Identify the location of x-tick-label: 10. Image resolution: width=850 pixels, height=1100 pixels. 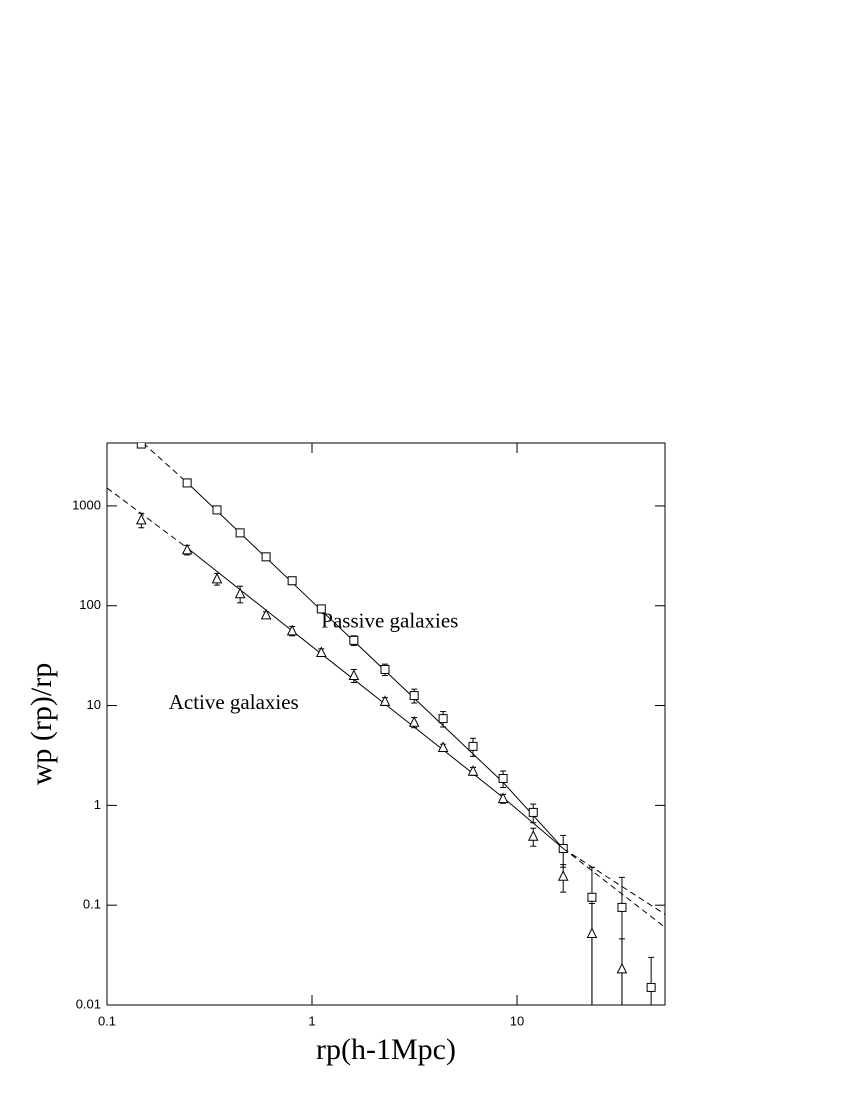
(517, 1020).